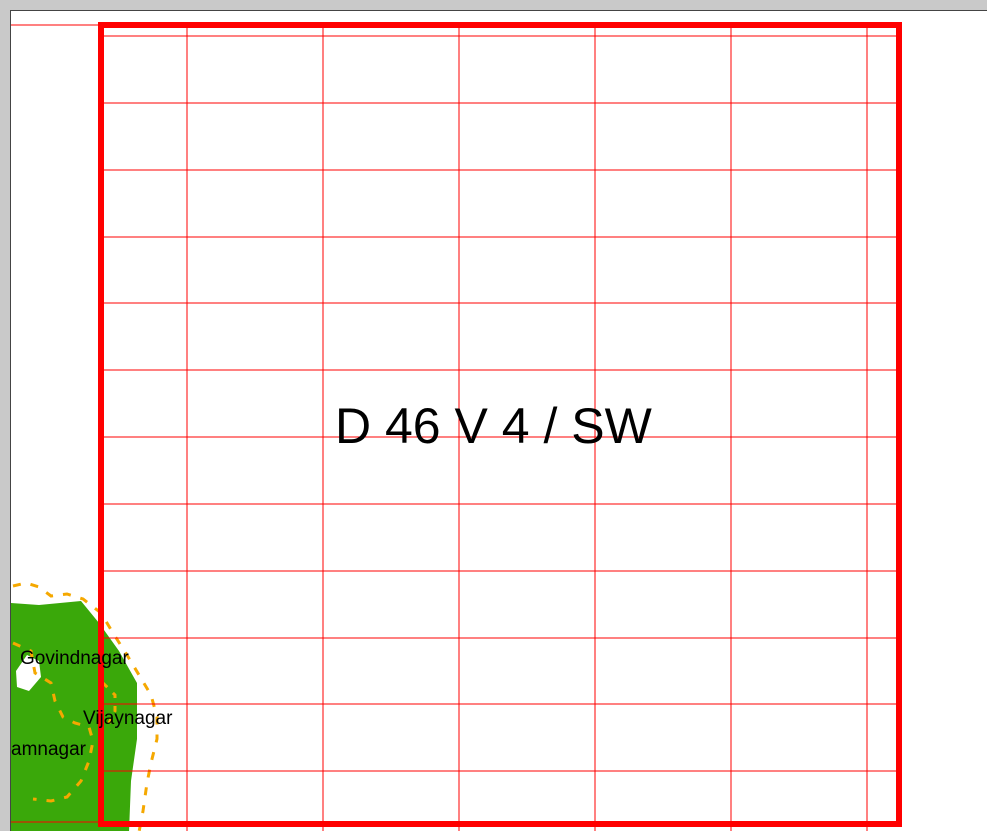  Describe the element at coordinates (128, 718) in the screenshot. I see `place-label-vijaynagar: Vijaynagar` at that location.